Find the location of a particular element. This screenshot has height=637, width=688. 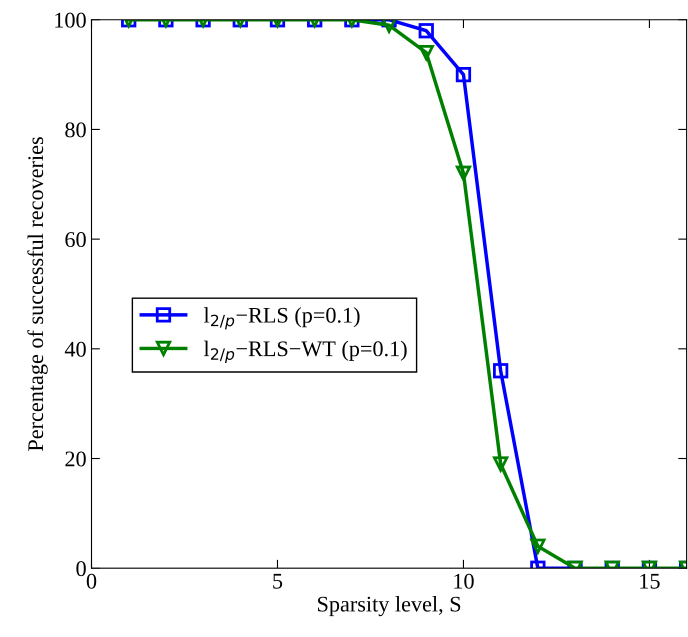

y-tick-label: 60 is located at coordinates (75, 240).